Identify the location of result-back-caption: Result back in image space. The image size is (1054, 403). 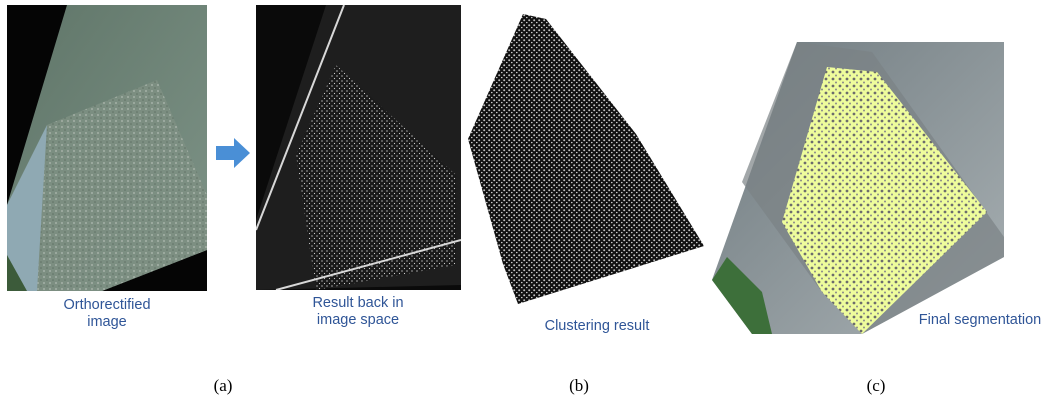
(358, 311).